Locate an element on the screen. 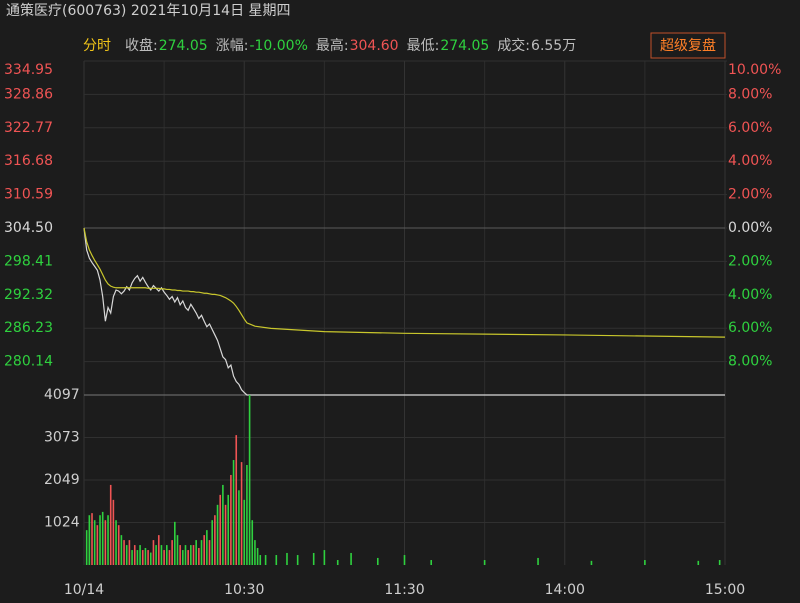  info-value: -10.00% is located at coordinates (278, 46).